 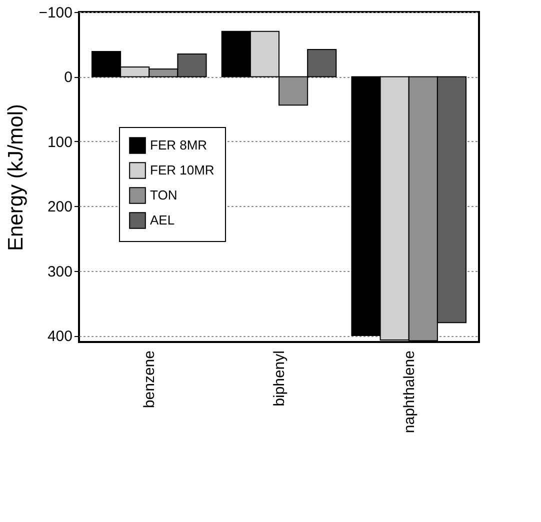 What do you see at coordinates (164, 195) in the screenshot?
I see `legend-label: TON` at bounding box center [164, 195].